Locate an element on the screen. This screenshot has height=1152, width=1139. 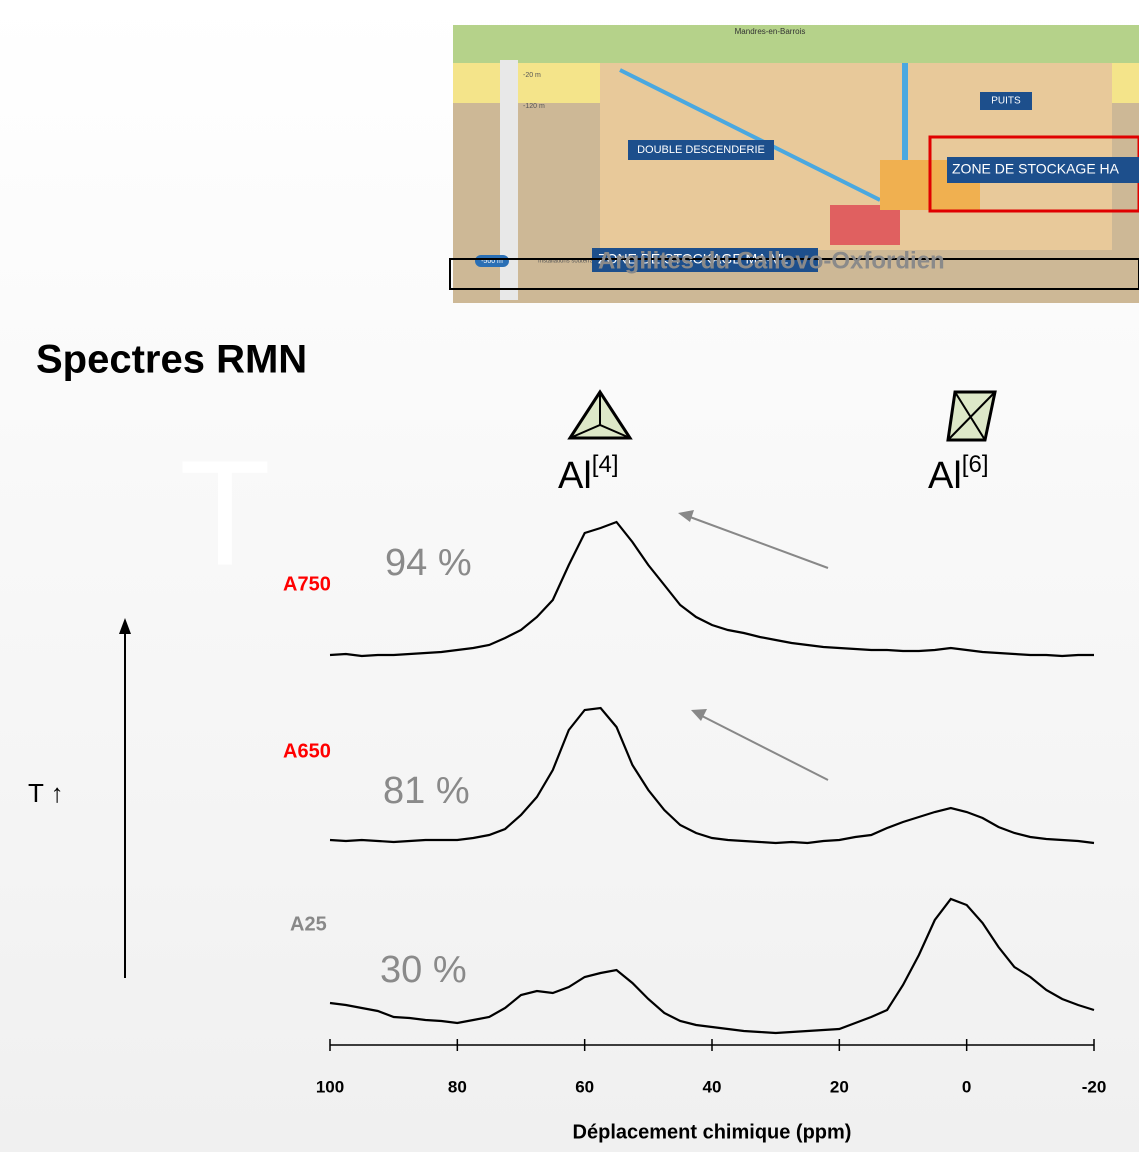
watermark: T is located at coordinates (225, 513).